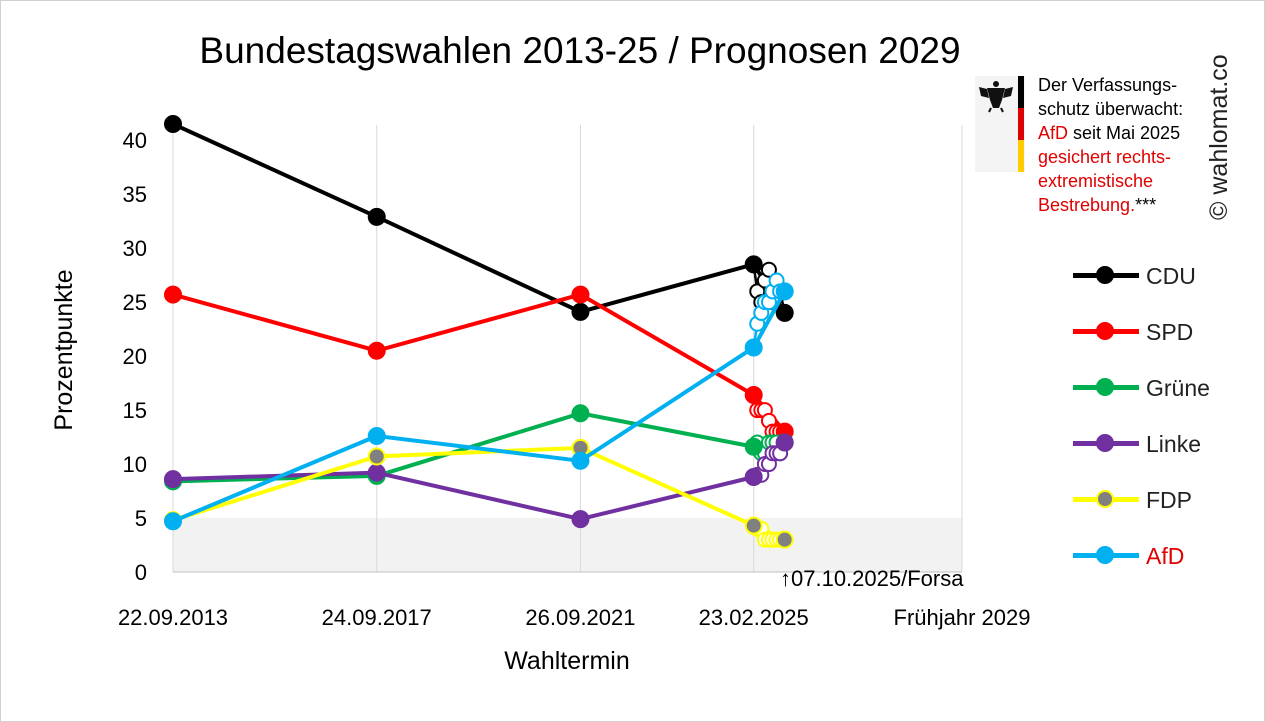  I want to click on forsa-annotation: ↑07.10.2025/Forsa, so click(872, 578).